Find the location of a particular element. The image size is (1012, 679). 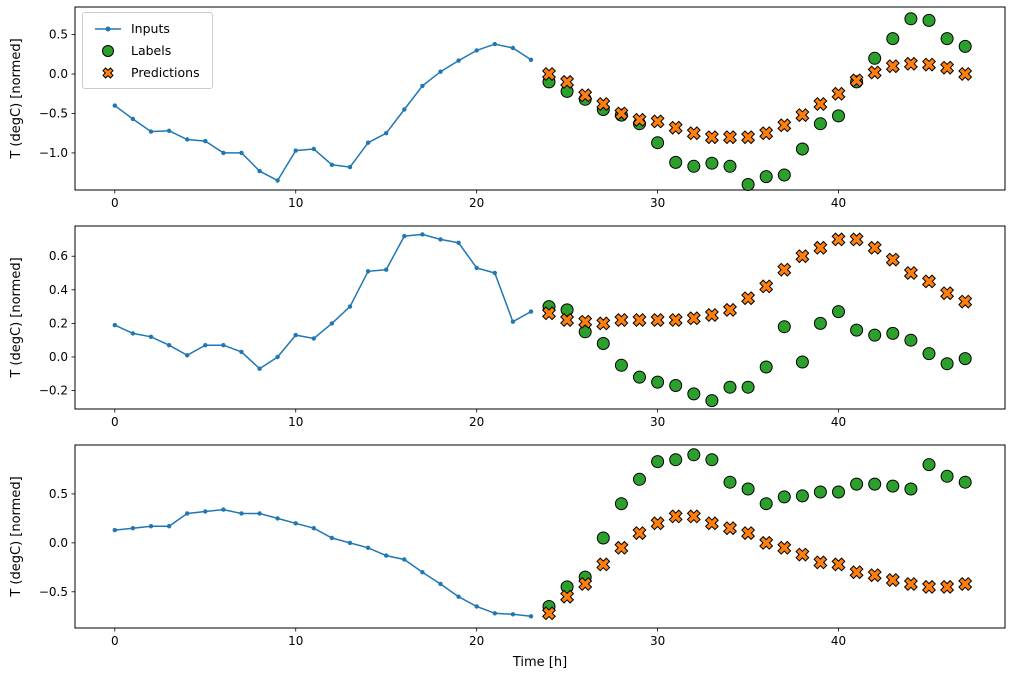

inputs-dot-glyph is located at coordinates (108, 28).